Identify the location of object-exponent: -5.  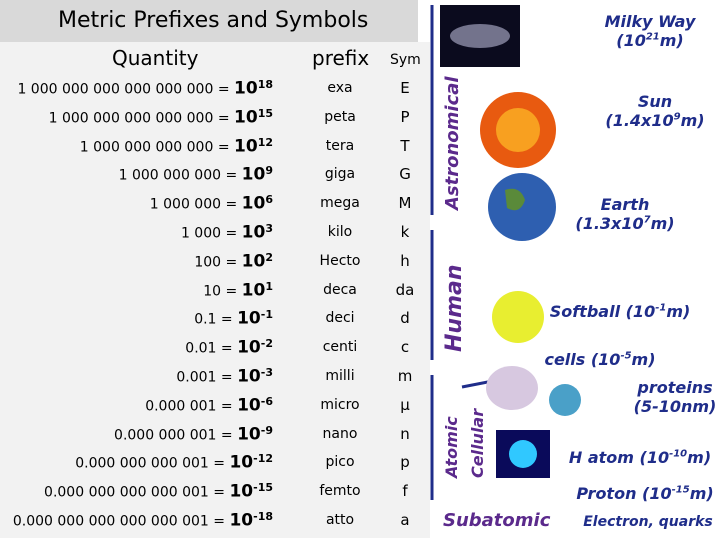
(626, 356).